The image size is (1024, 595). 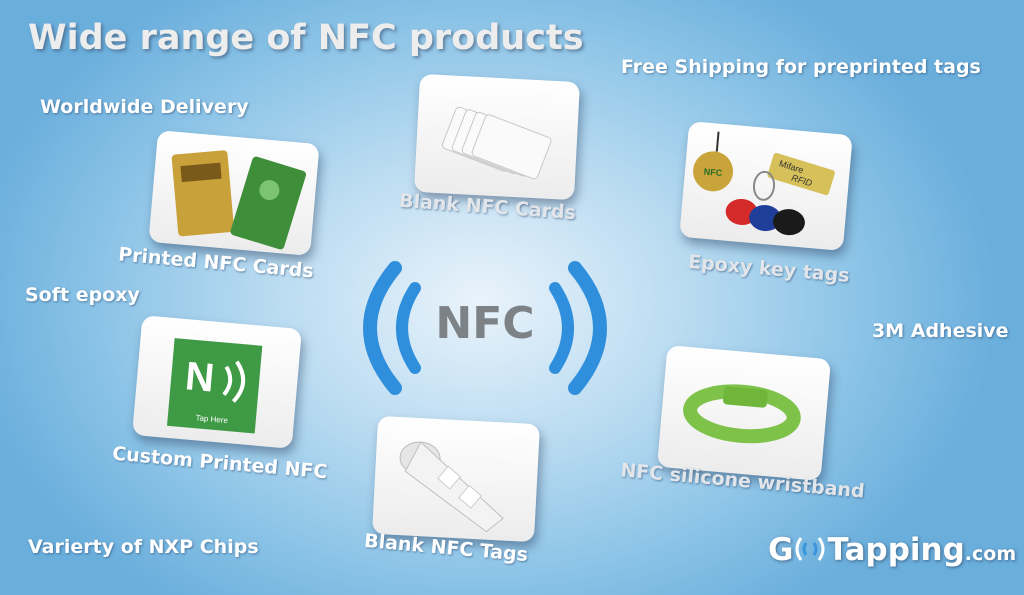 I want to click on logo-g: G, so click(x=781, y=550).